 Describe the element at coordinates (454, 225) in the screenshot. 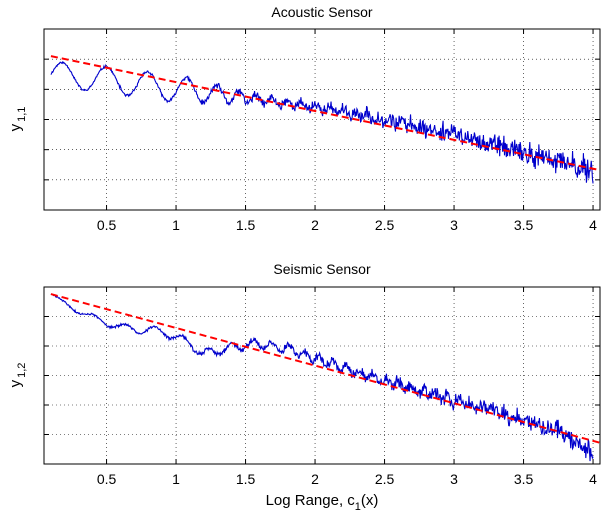

I see `acoustic-xtick-label: 3` at that location.